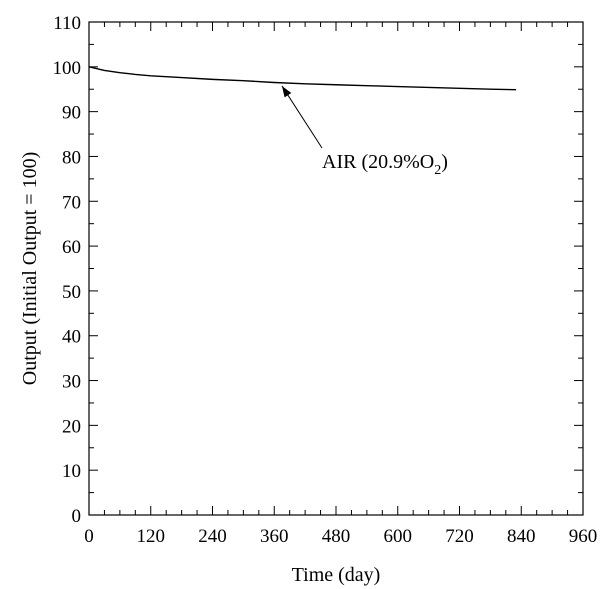 The height and width of the screenshot is (589, 607). Describe the element at coordinates (378, 162) in the screenshot. I see `annotation-label-main: AIR (20.9%O` at that location.